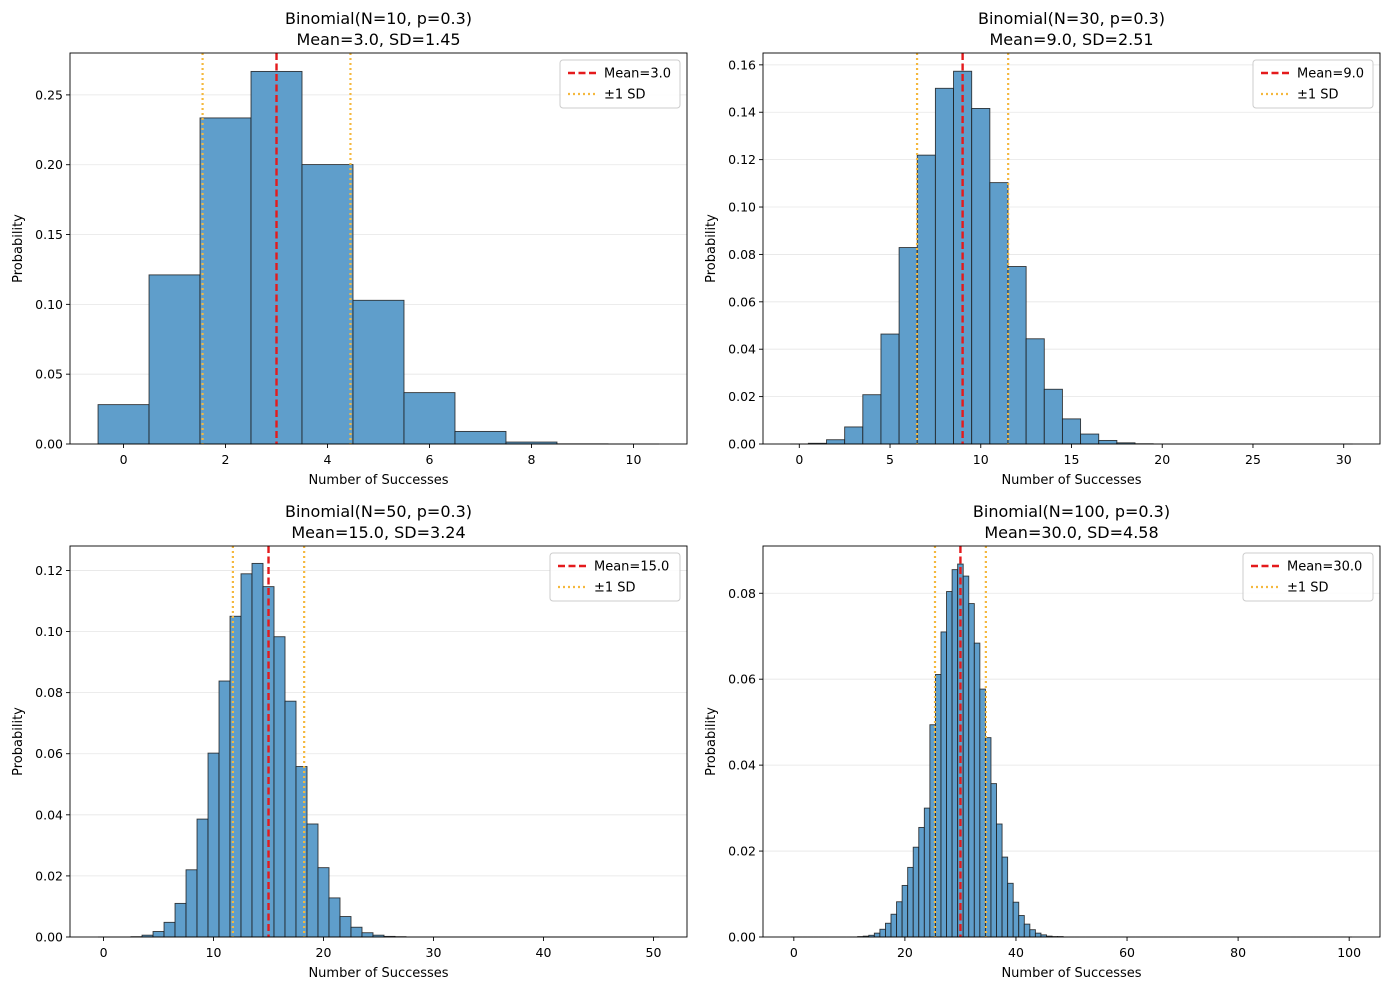 The width and height of the screenshot is (1389, 990). What do you see at coordinates (742, 349) in the screenshot?
I see `y-tick-label: 0.04` at bounding box center [742, 349].